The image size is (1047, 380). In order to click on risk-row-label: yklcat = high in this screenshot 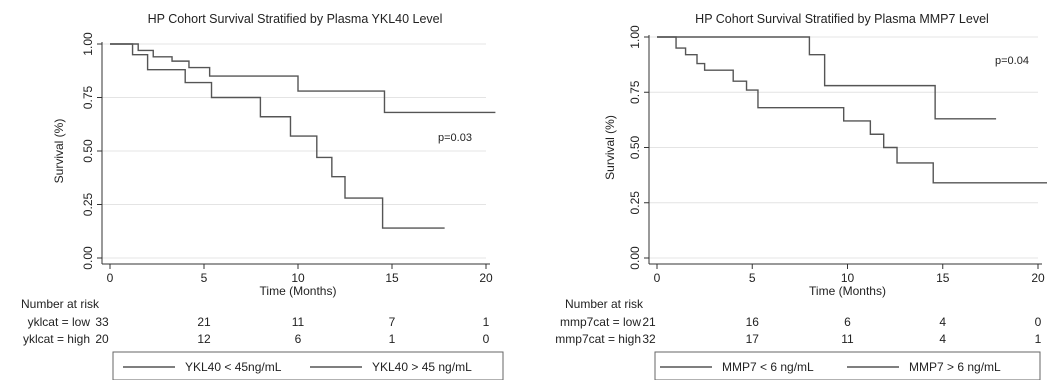, I will do `click(56, 339)`.